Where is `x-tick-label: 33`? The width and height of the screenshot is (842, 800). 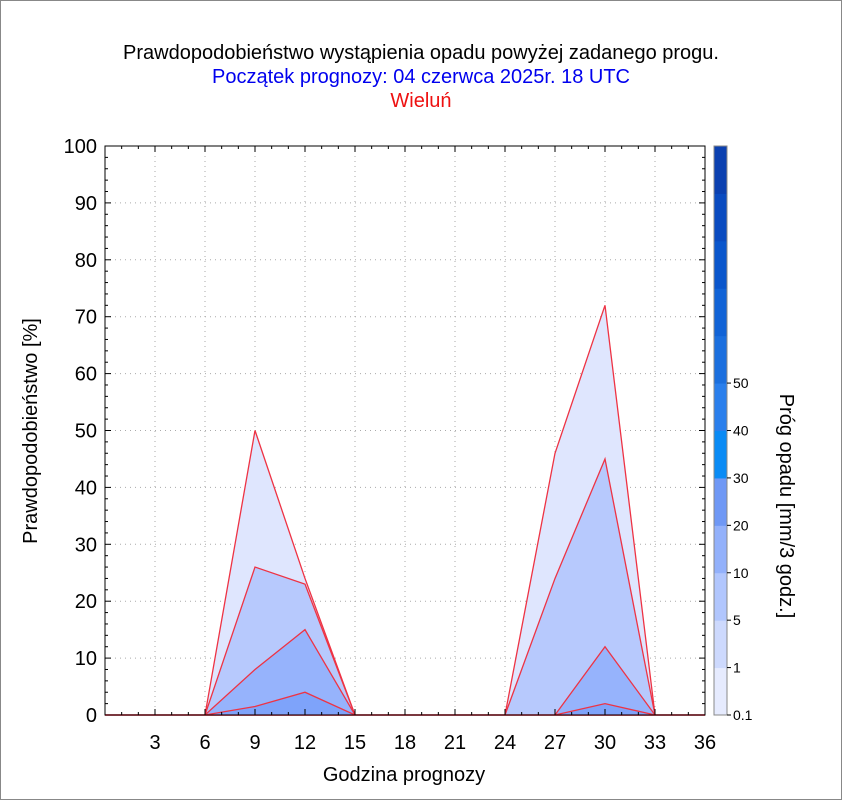 x-tick-label: 33 is located at coordinates (655, 743).